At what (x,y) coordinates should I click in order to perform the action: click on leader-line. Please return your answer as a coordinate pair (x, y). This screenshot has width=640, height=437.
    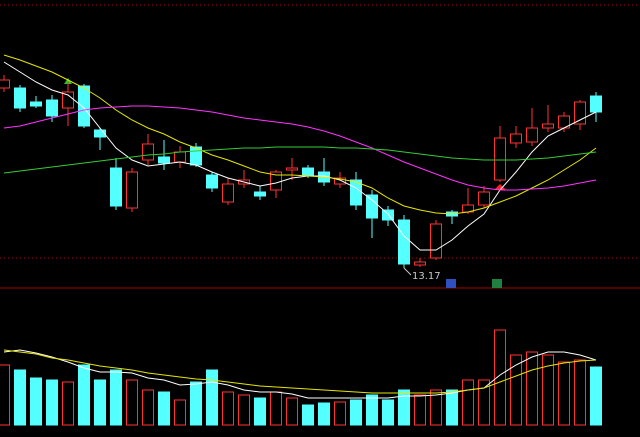
    Looking at the image, I should click on (407, 271).